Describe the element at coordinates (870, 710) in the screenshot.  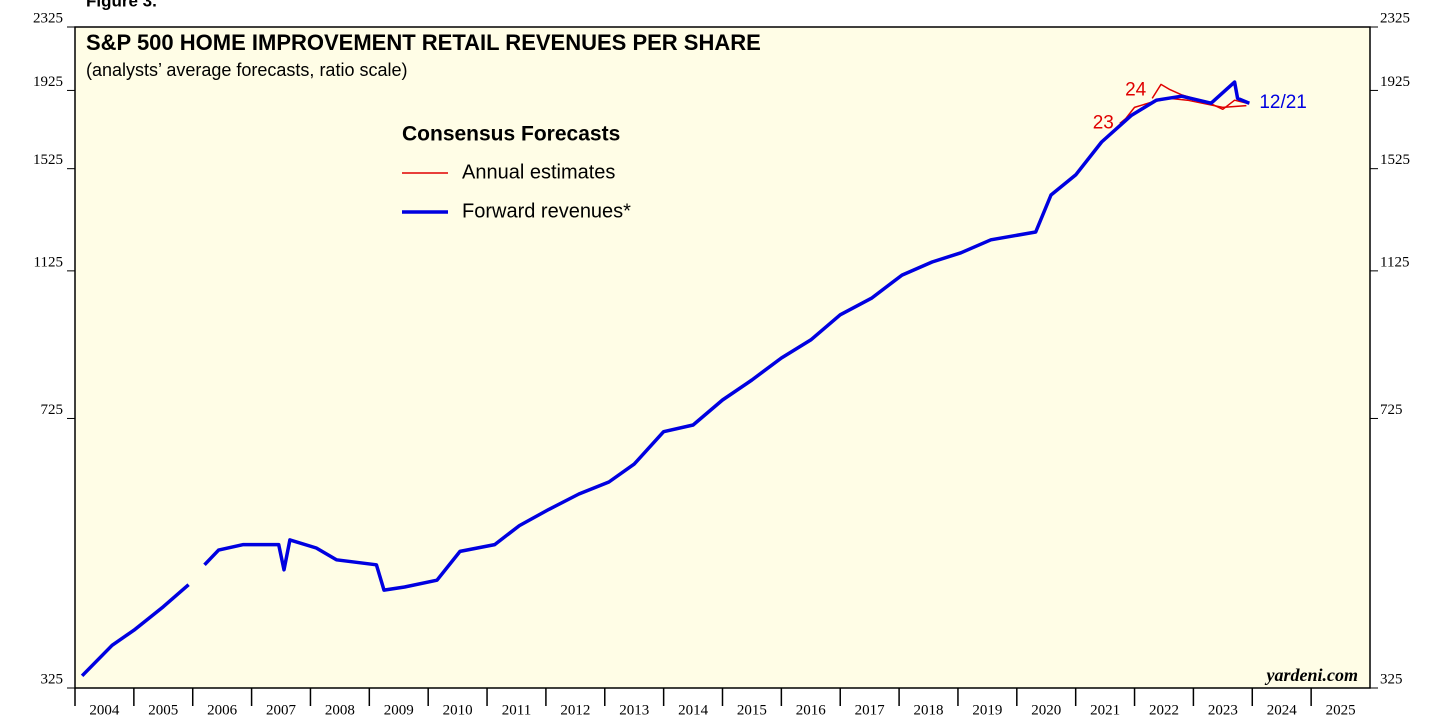
I see `x-tick-label: 2017` at that location.